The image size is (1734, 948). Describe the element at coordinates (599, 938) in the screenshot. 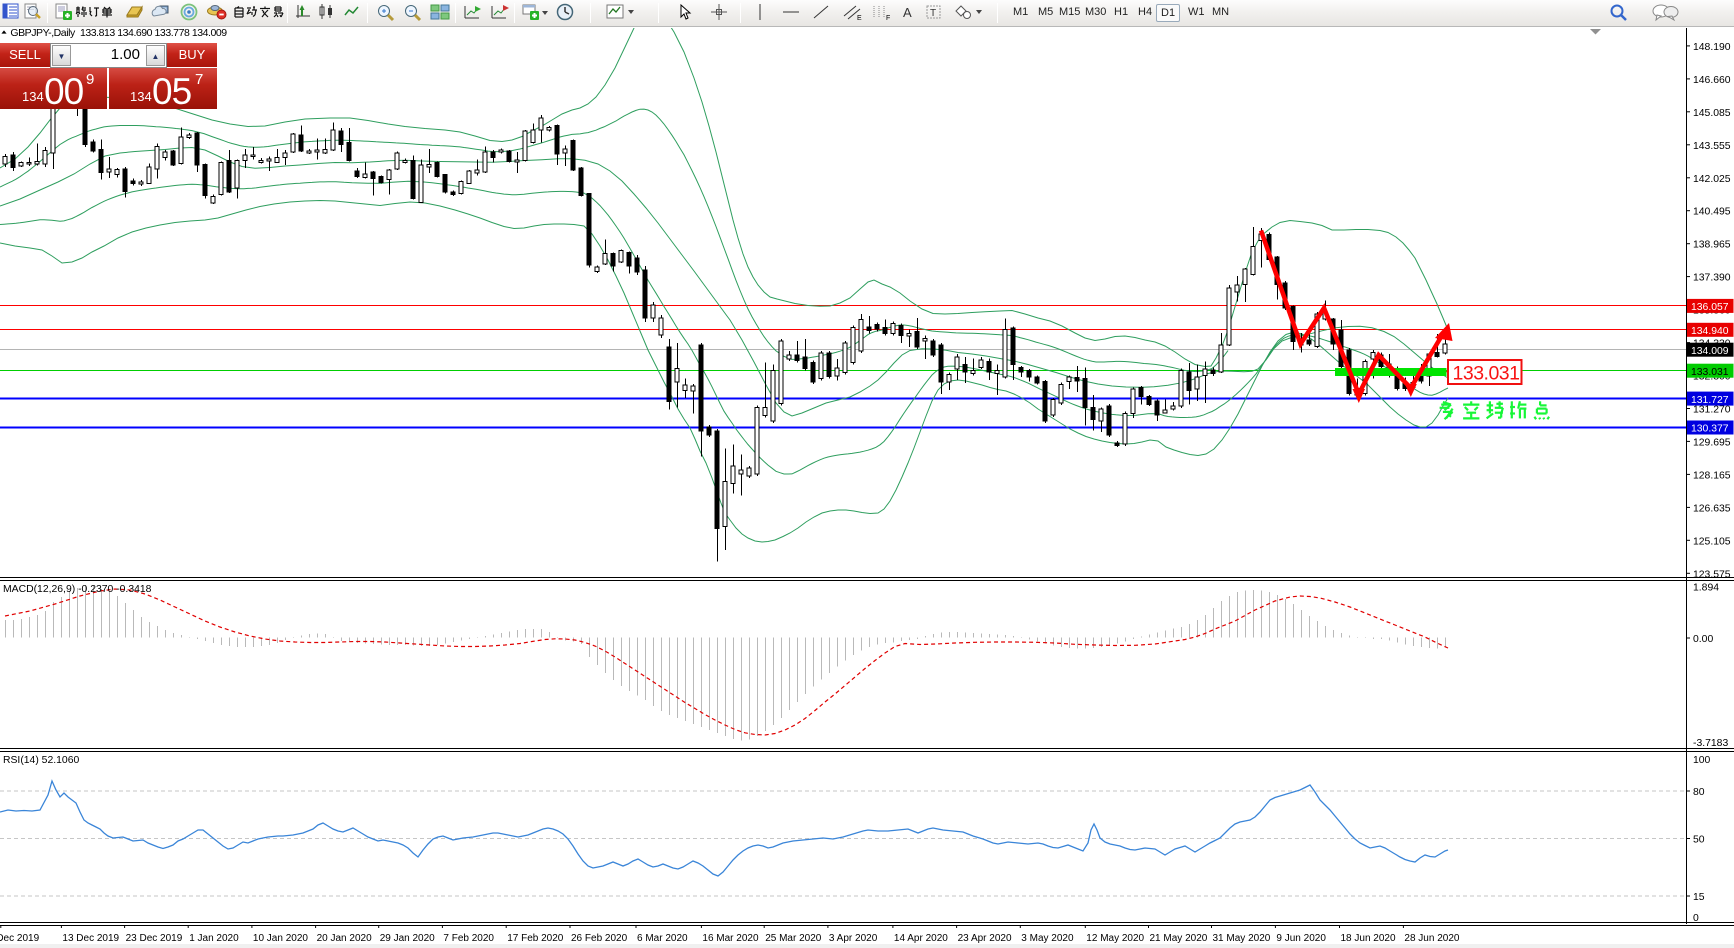

I see `svg-text: 26 Feb 2020` at that location.